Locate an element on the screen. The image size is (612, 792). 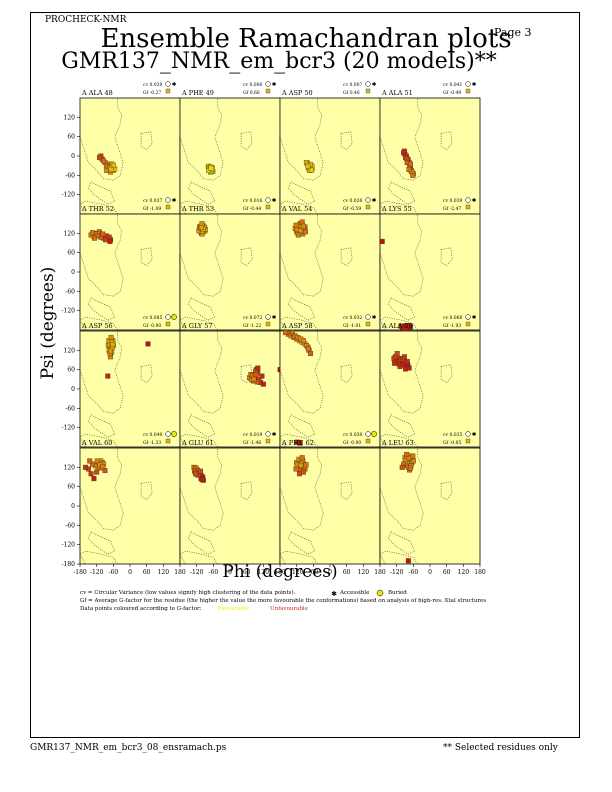
residue-label: A GLY 57 is located at coordinates (196, 326).